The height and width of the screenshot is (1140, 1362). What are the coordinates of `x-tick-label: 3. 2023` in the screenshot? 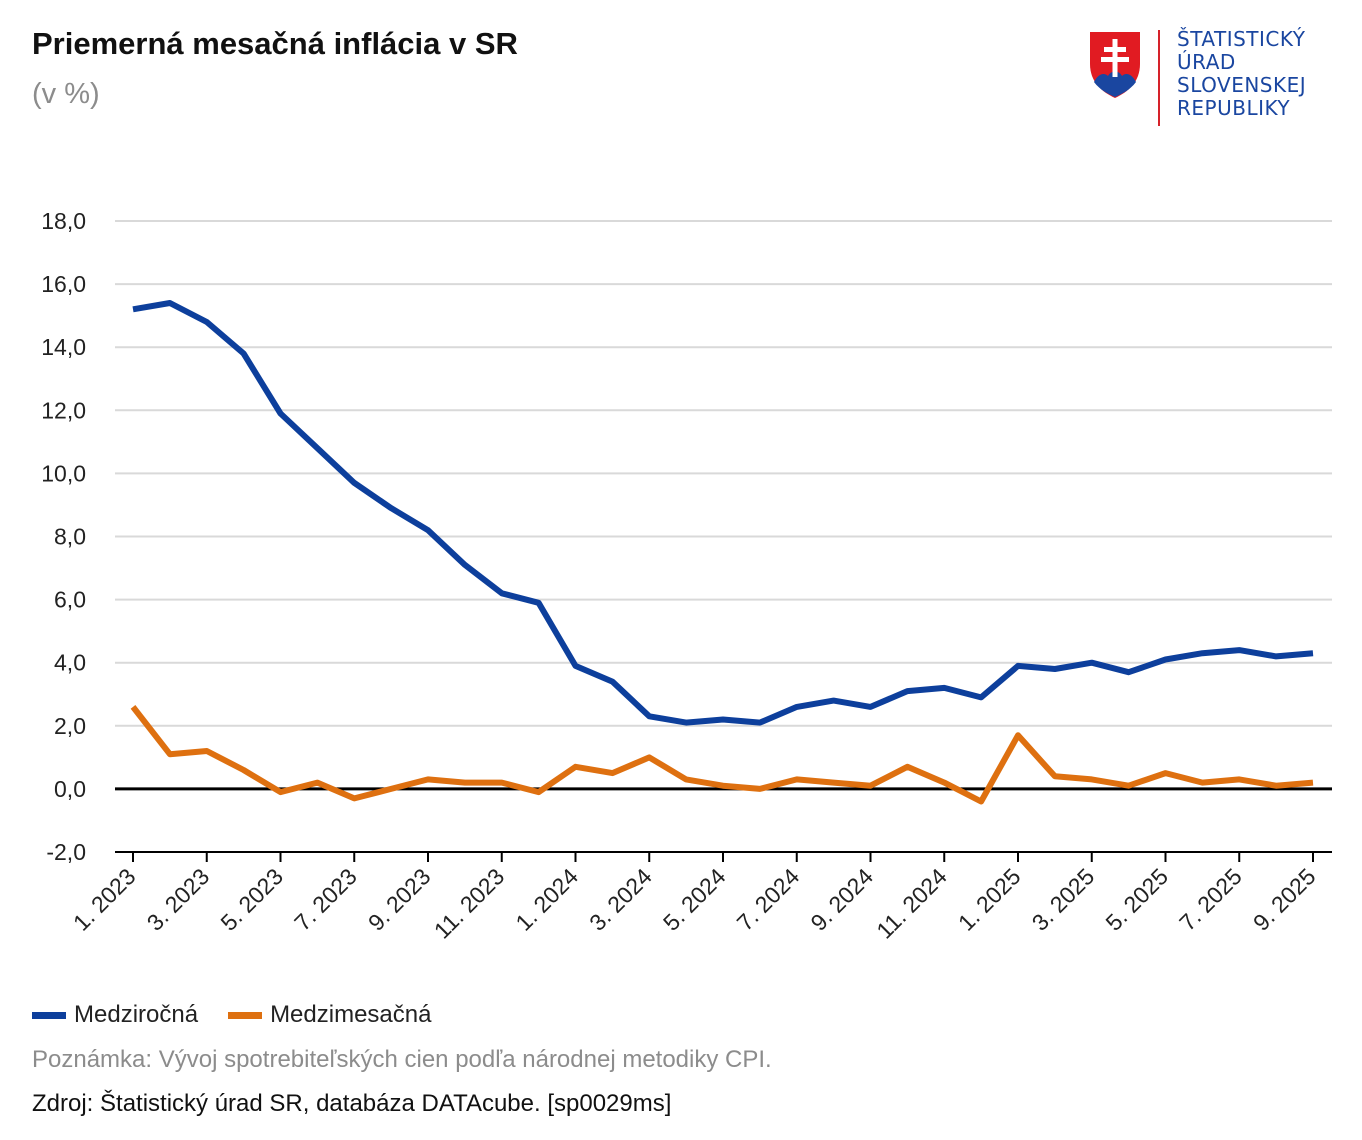 It's located at (178, 899).